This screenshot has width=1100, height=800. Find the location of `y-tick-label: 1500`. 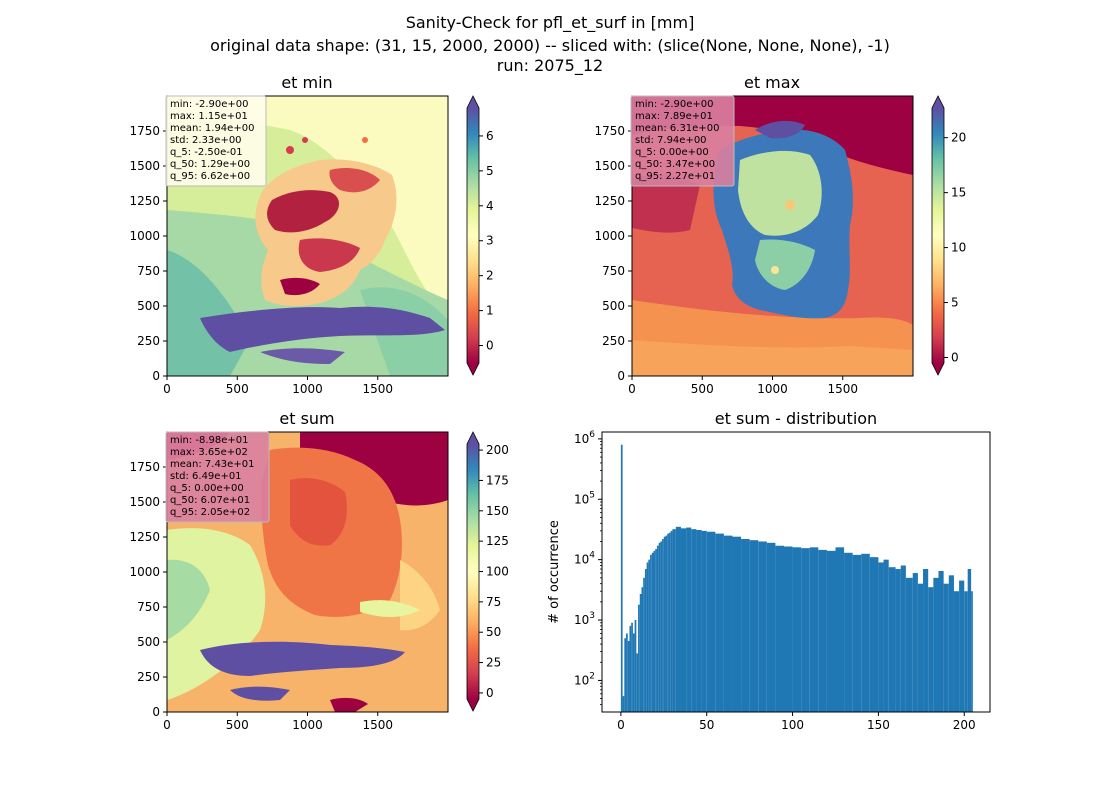

y-tick-label: 1500 is located at coordinates (144, 166).